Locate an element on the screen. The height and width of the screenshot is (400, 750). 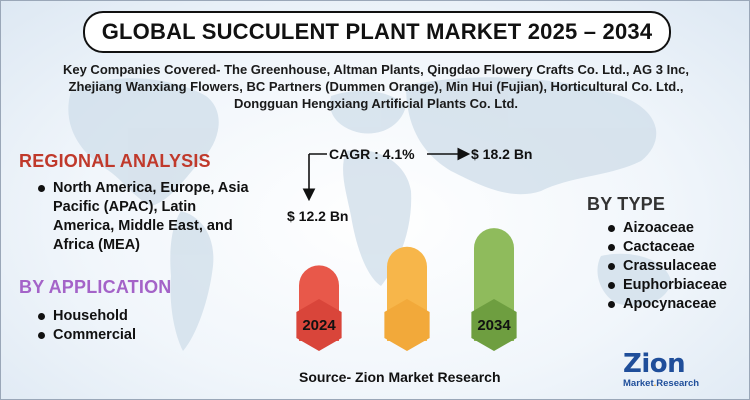
year-label-2024: 2024 is located at coordinates (319, 325).